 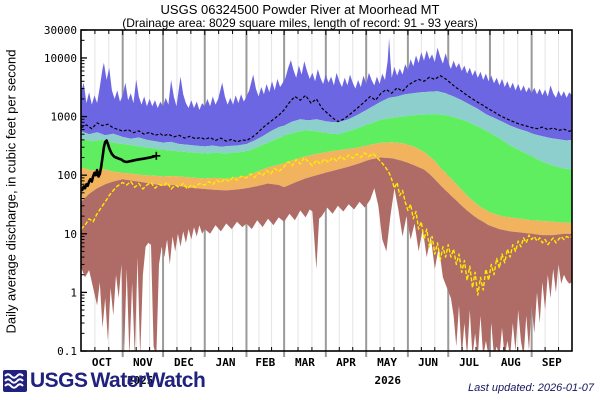 What do you see at coordinates (102, 362) in the screenshot?
I see `x-month-label: OCT` at bounding box center [102, 362].